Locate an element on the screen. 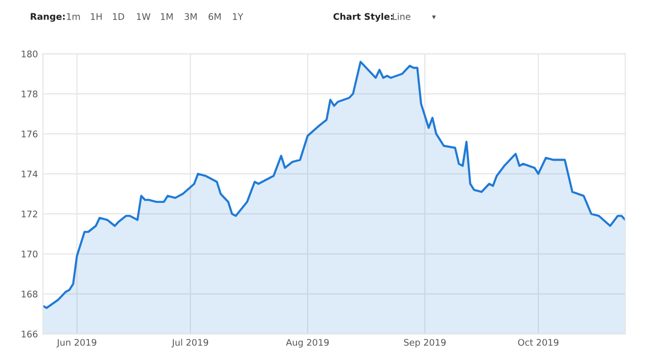  x-tick-label: Sep 2019 is located at coordinates (425, 343).